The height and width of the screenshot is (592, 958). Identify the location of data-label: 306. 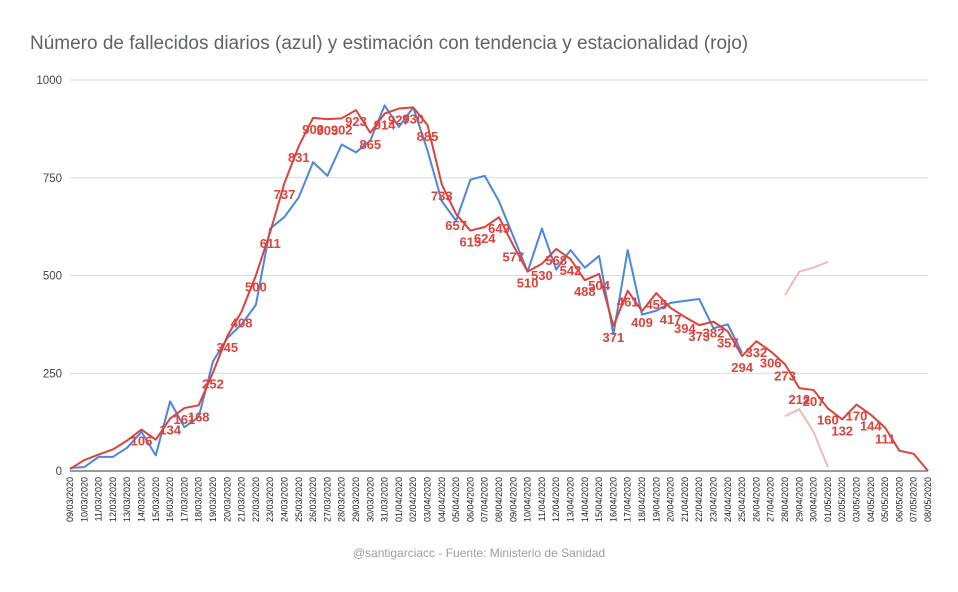
(771, 362).